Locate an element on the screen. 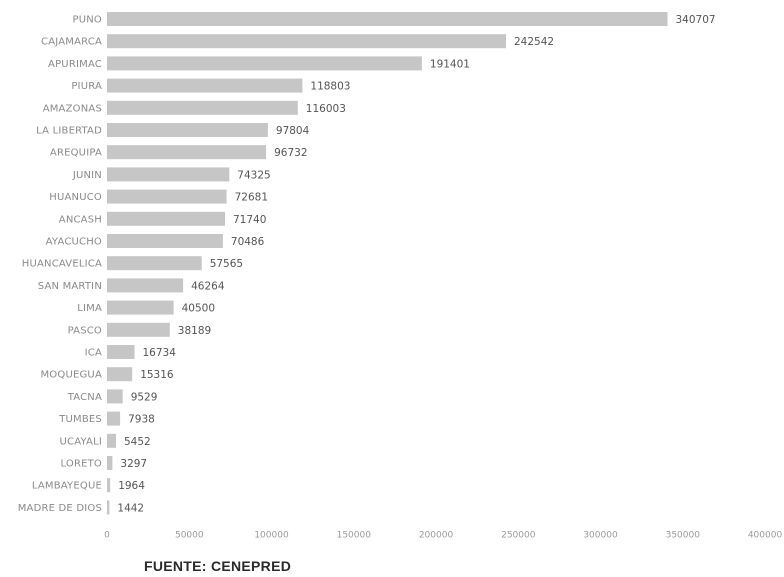 The width and height of the screenshot is (784, 577). value-label: 5452 is located at coordinates (137, 442).